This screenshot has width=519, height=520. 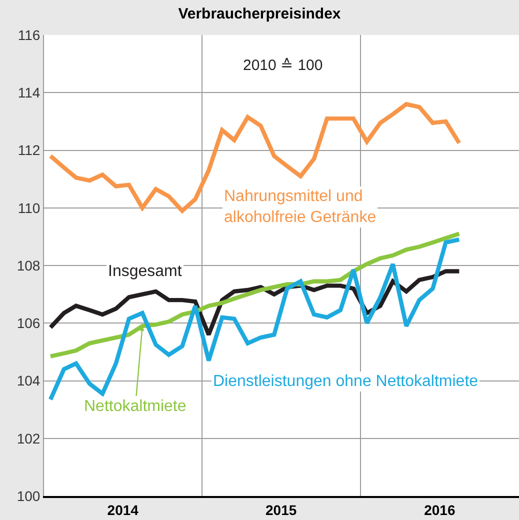 I want to click on y-tick-label: 104, so click(x=28, y=380).